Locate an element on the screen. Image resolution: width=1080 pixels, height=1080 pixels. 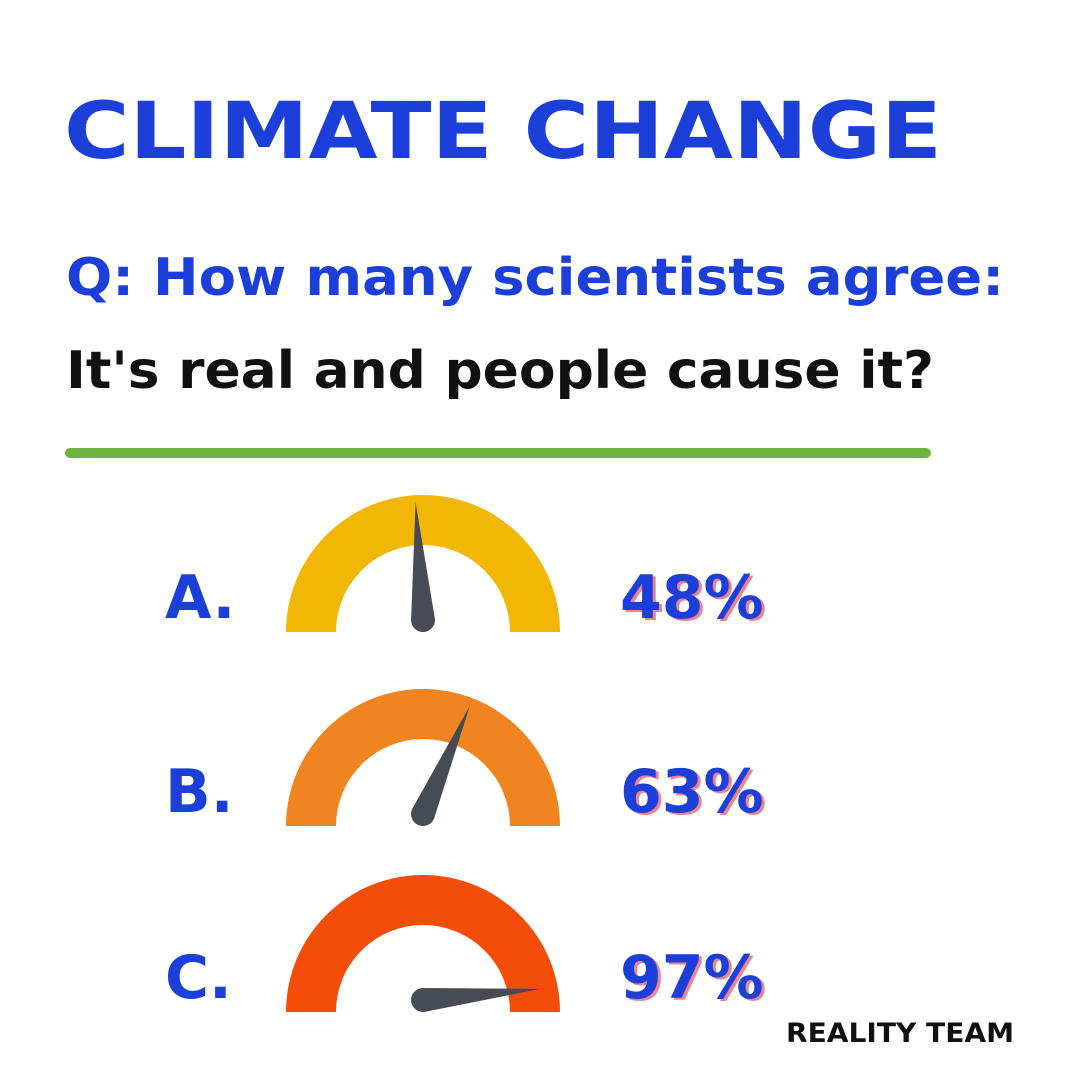
question: Q: How many scientists agree: is located at coordinates (535, 278).